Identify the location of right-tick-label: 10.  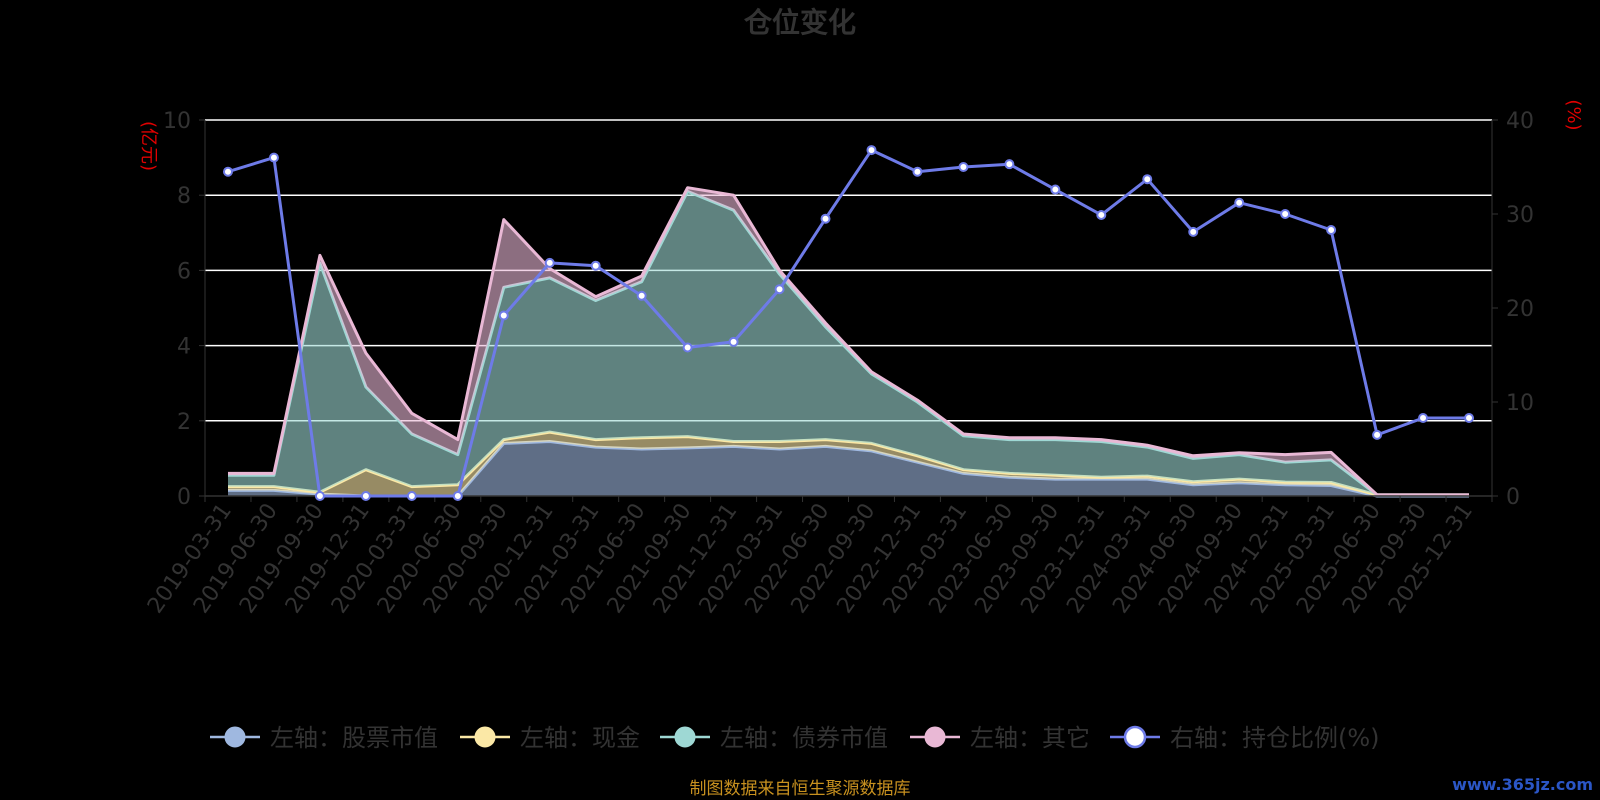
(1520, 403).